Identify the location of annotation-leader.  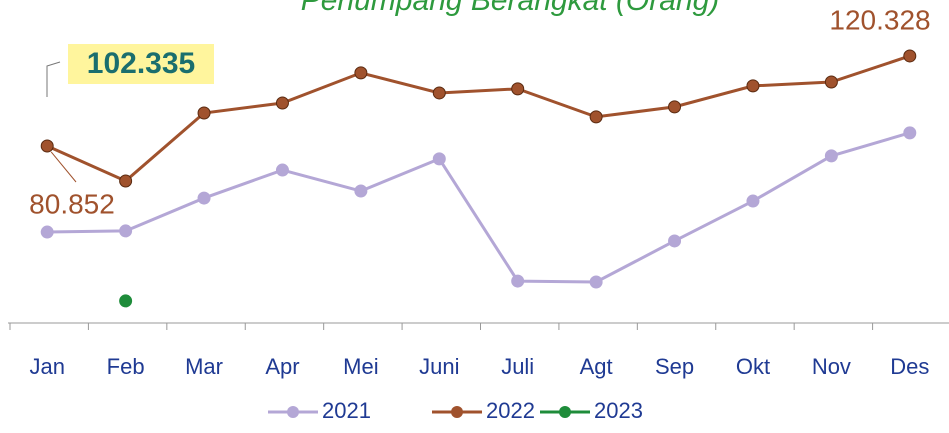
(53, 79).